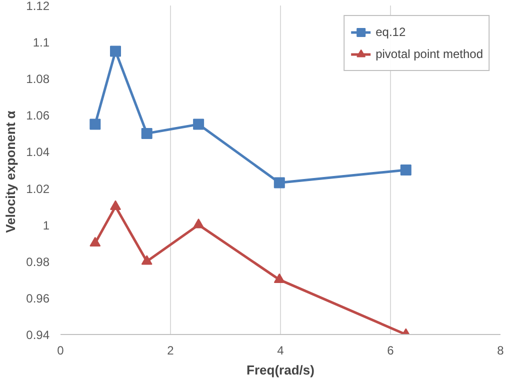  I want to click on y-axis-title: Velocity exponent α, so click(10, 171).